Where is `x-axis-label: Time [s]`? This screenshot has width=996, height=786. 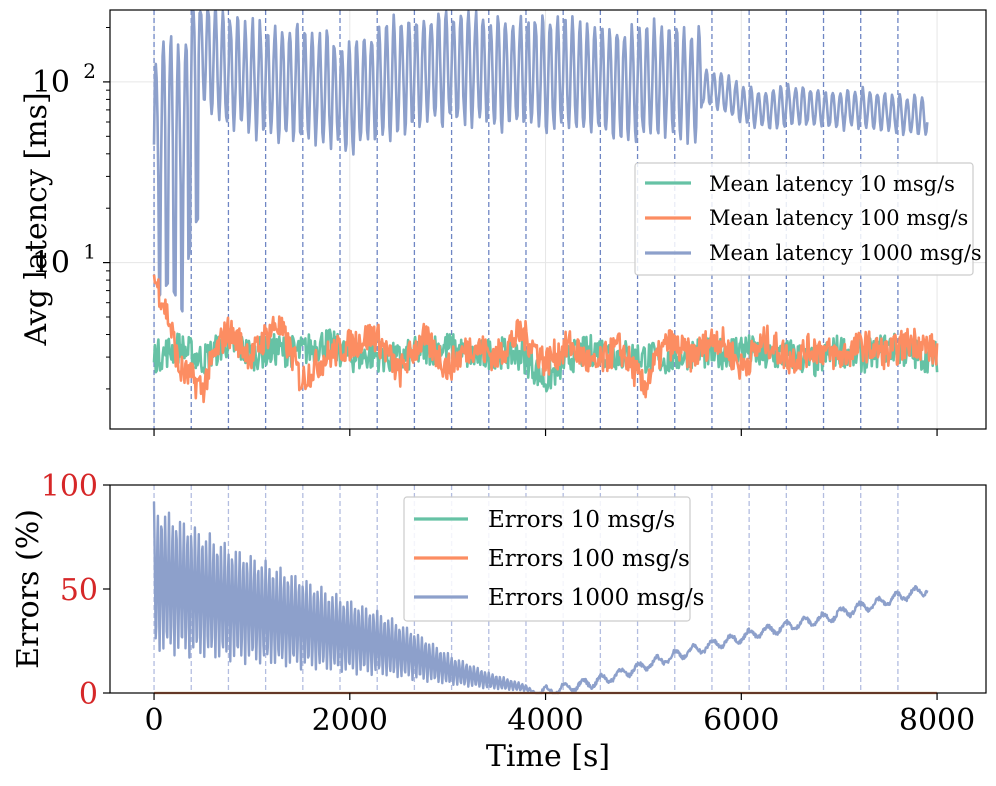 x-axis-label: Time [s] is located at coordinates (548, 756).